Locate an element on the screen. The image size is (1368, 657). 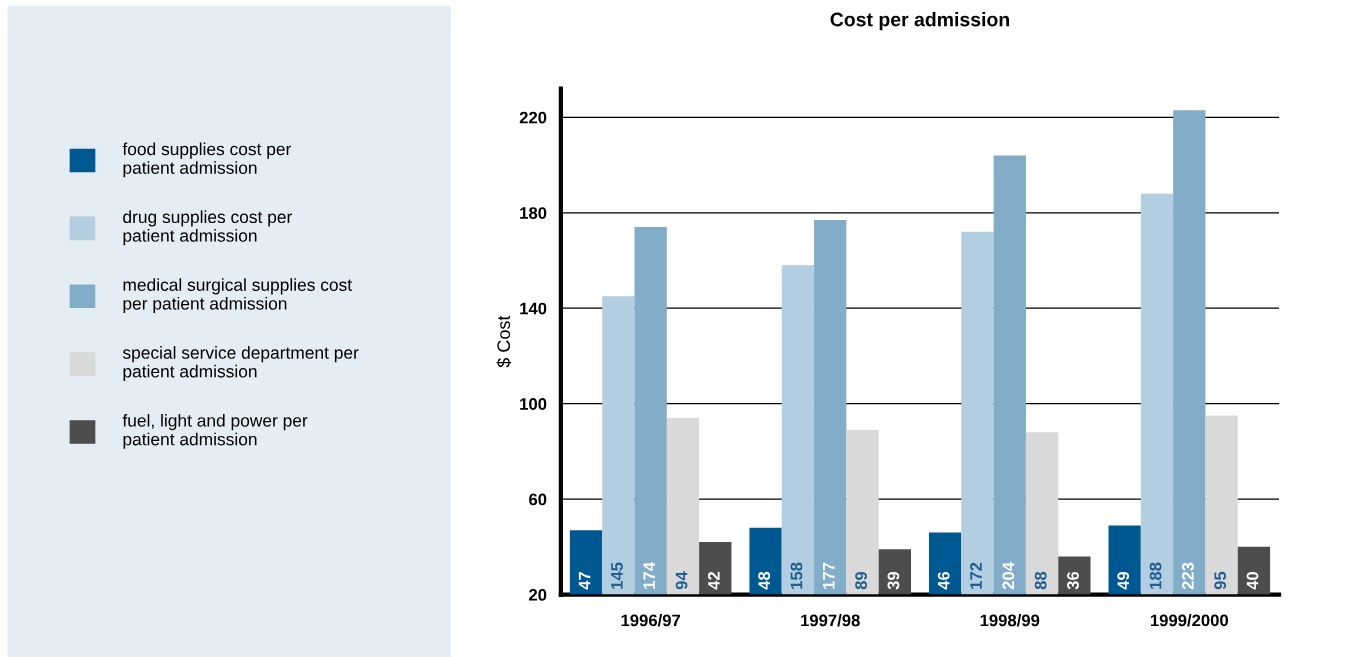
y-tick-label: 140 is located at coordinates (533, 308).